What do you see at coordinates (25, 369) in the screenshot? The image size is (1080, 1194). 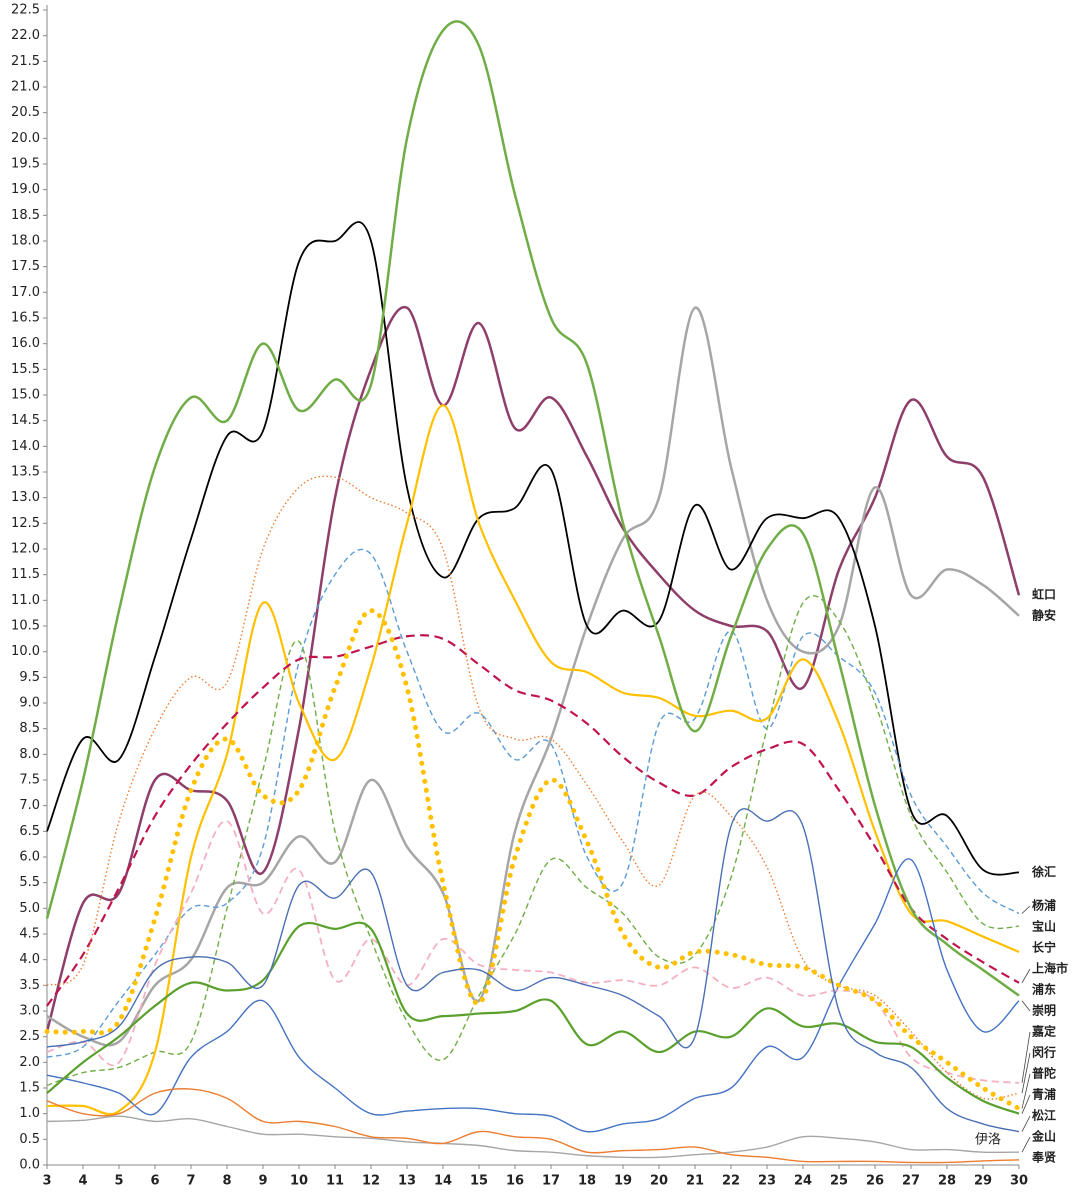 I see `y-tick-label: 15.5` at bounding box center [25, 369].